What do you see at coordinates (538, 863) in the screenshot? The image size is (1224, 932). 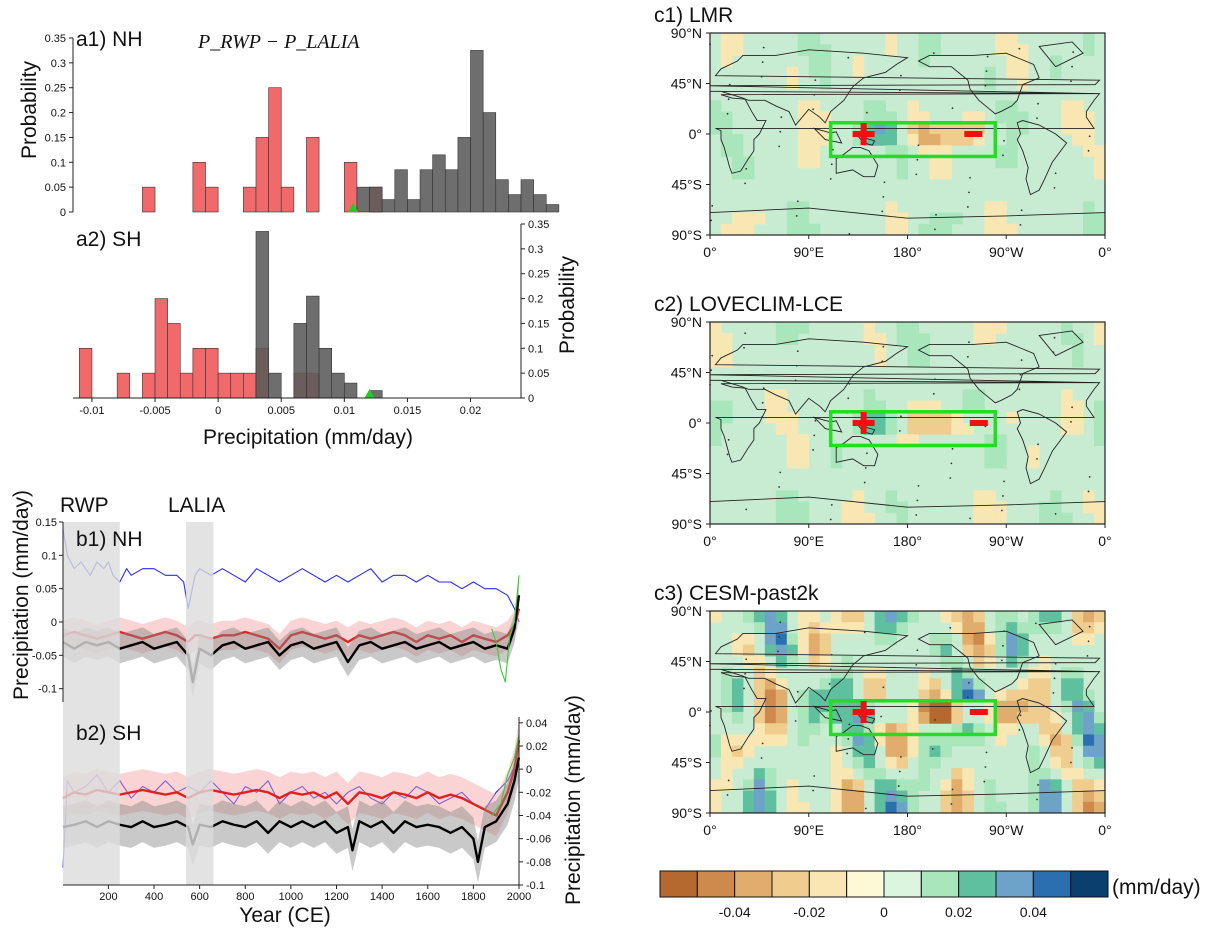 I see `b2-y-tick-label: -0.08` at bounding box center [538, 863].